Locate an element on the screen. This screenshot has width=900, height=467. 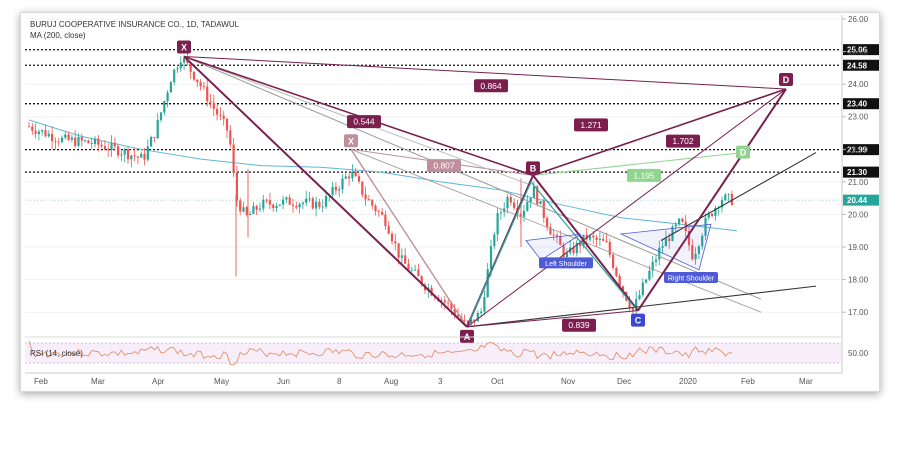
price-tick-label: 26.00 is located at coordinates (858, 19).